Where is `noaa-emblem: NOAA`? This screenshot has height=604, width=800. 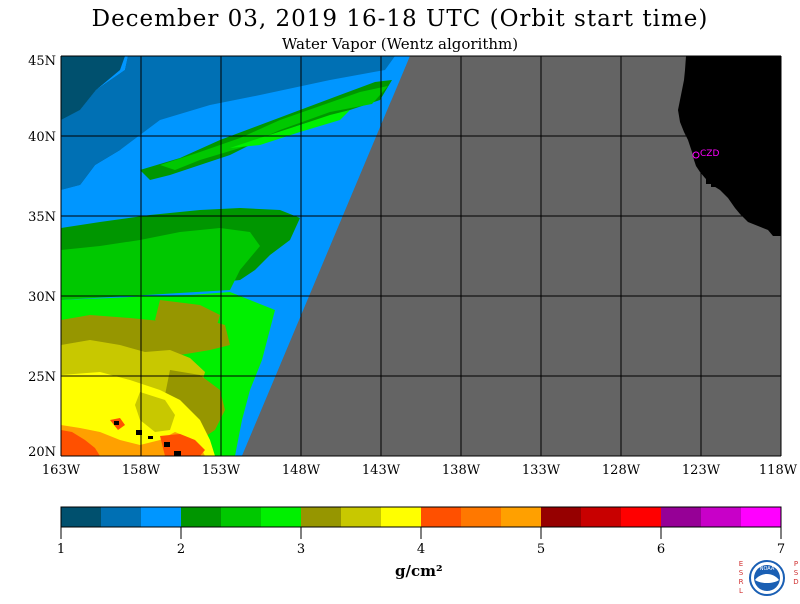 noaa-emblem: NOAA is located at coordinates (767, 578).